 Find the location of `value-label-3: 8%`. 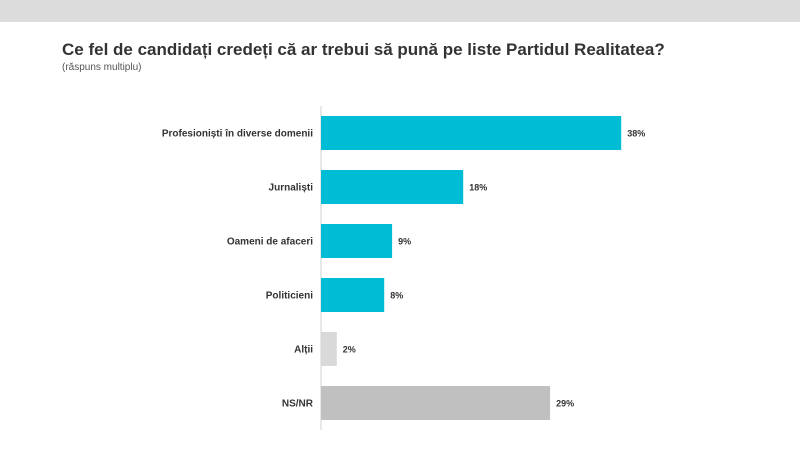

value-label-3: 8% is located at coordinates (396, 296).